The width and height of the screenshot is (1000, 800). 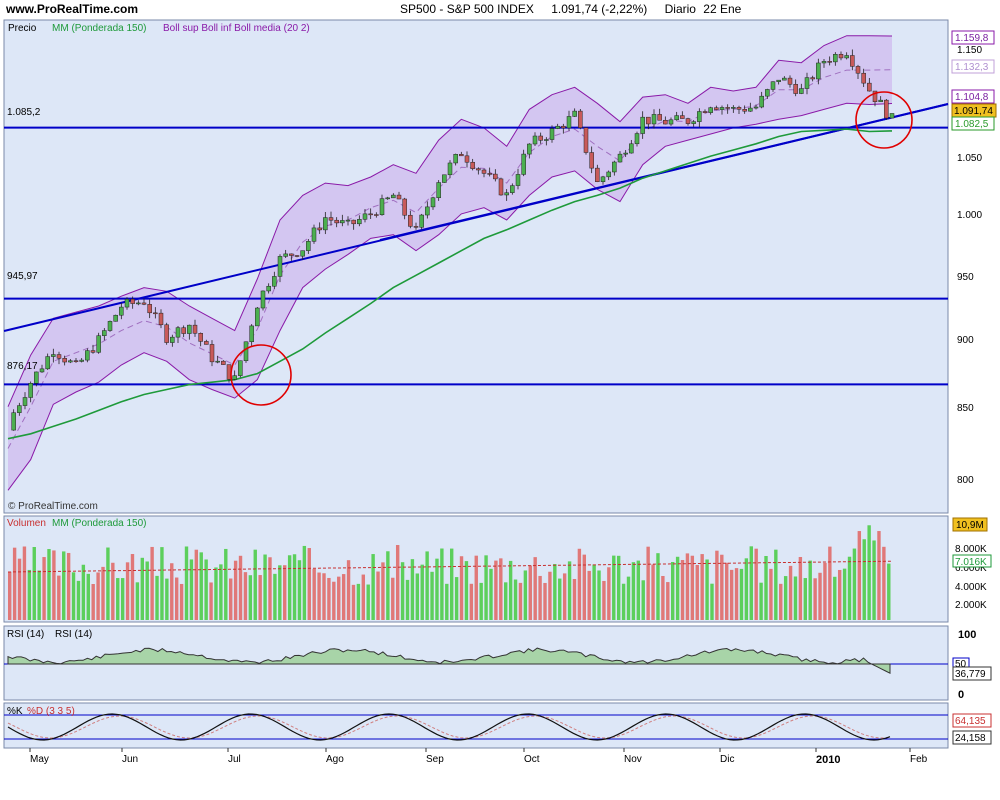 I want to click on svg-text: 50, so click(x=961, y=664).